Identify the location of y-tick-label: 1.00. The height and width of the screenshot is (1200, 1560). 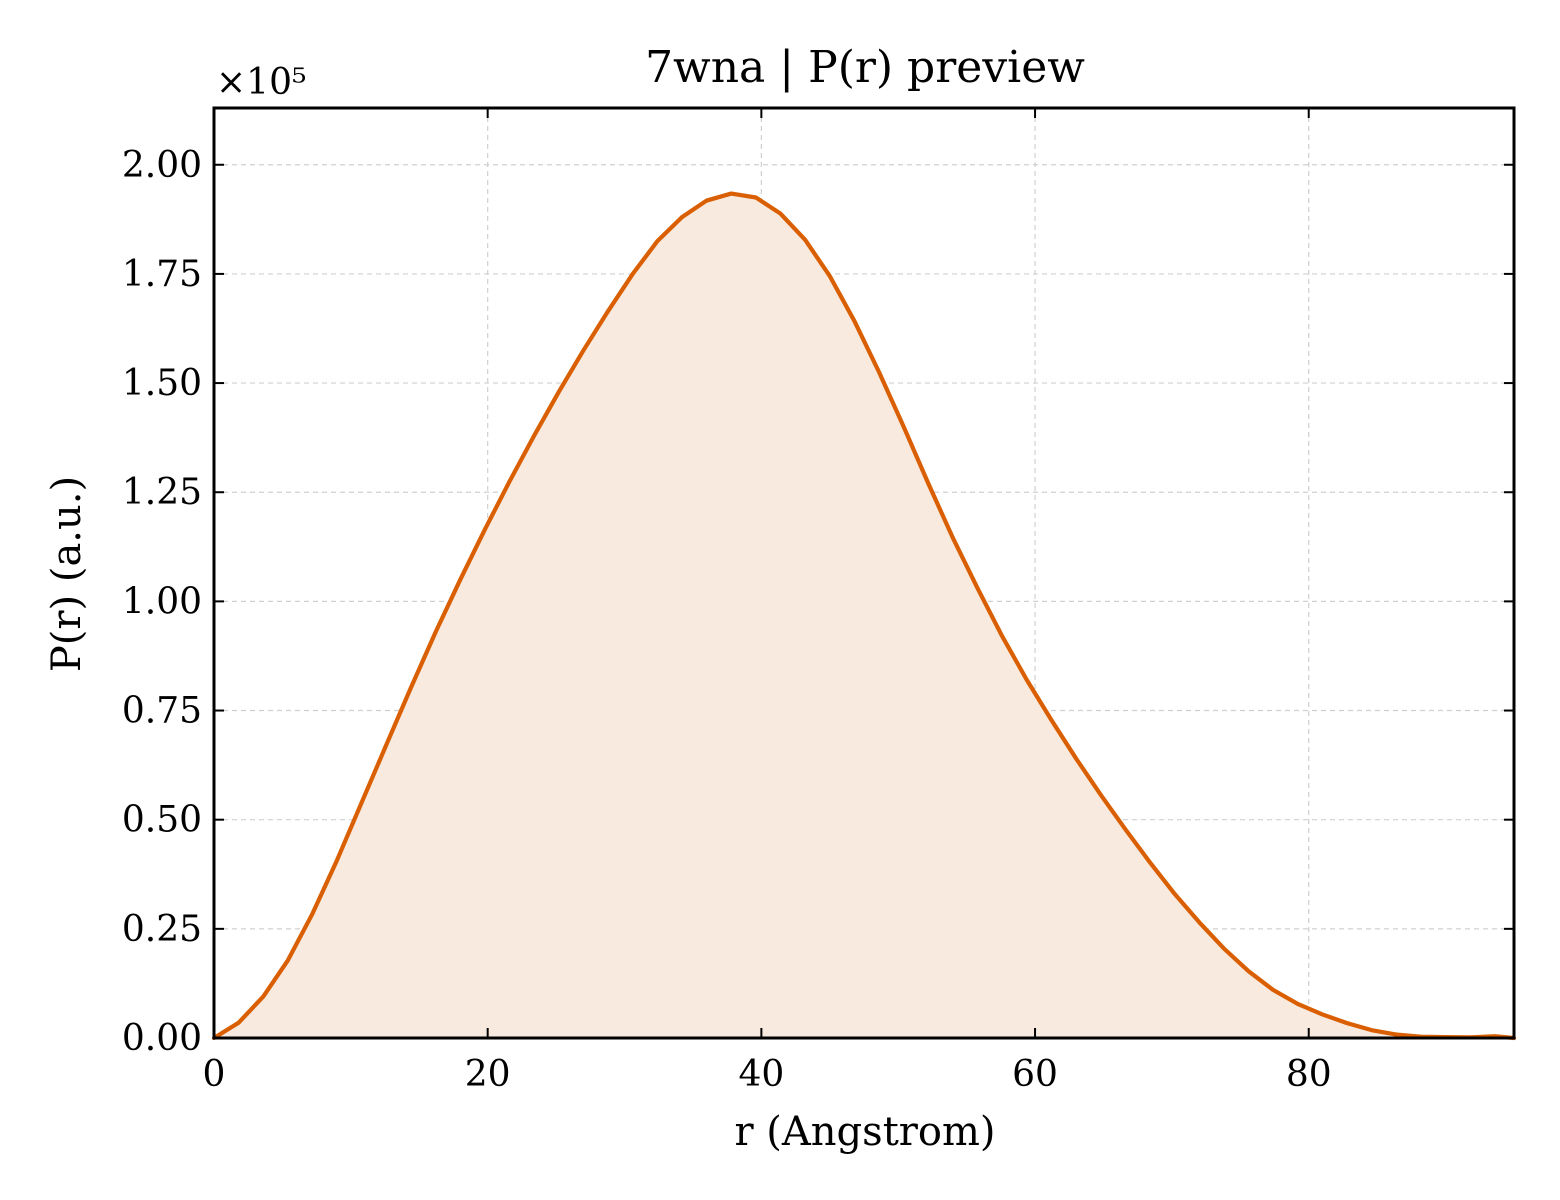
(162, 601).